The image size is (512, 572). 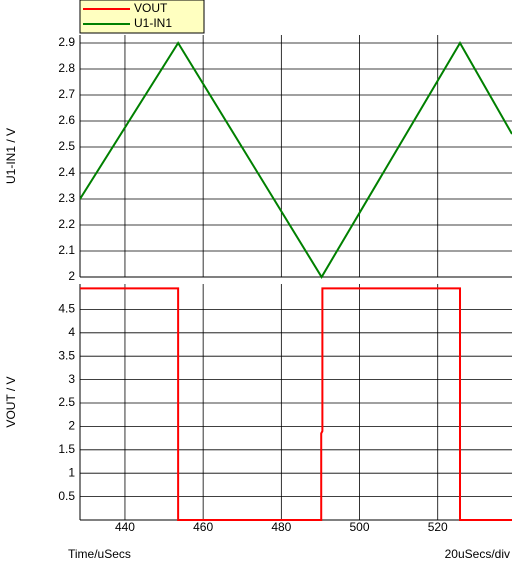 I want to click on y-tick-label: 2.7, so click(x=66, y=94).